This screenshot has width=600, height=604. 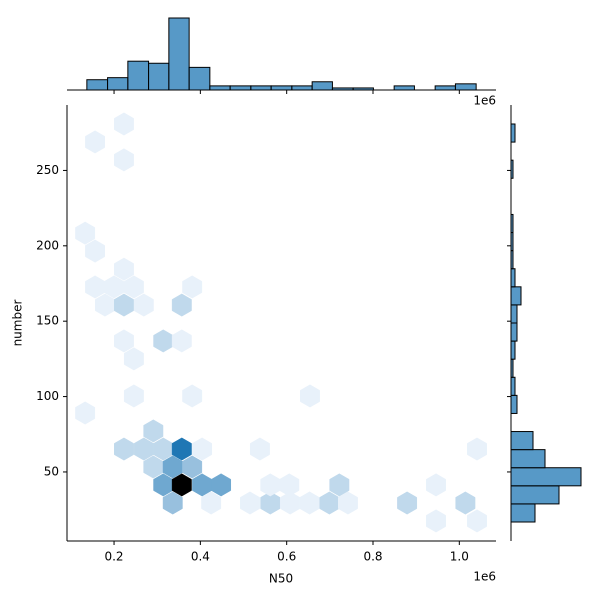 I want to click on x-tick-label: 0.2, so click(x=113, y=557).